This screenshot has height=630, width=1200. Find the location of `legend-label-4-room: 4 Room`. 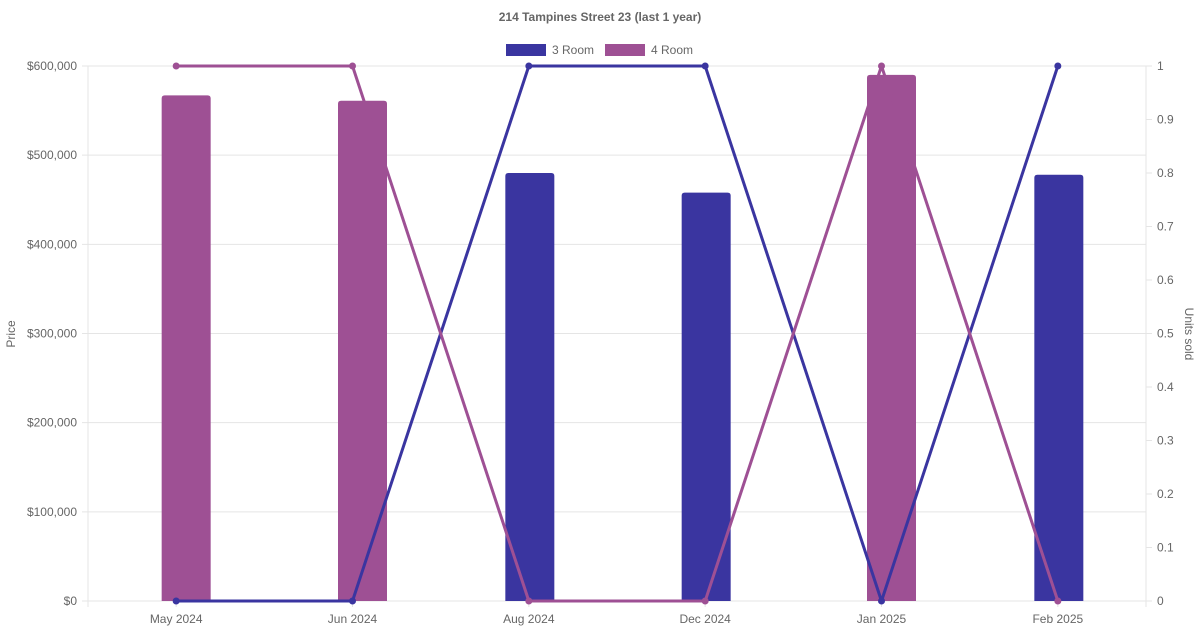

legend-label-4-room: 4 Room is located at coordinates (672, 50).